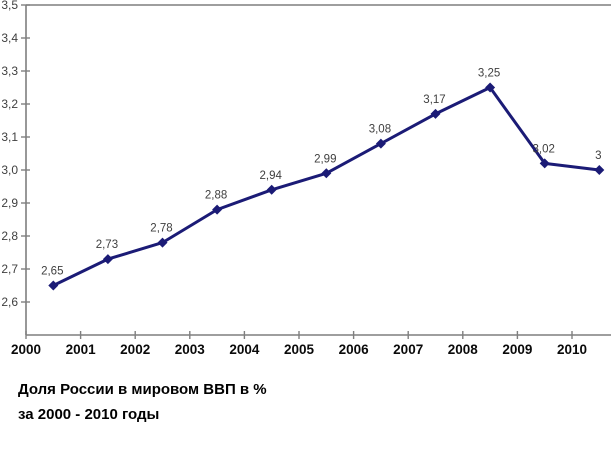 This screenshot has width=611, height=460. Describe the element at coordinates (9, 302) in the screenshot. I see `y-axis-tick-label: 2,6` at that location.